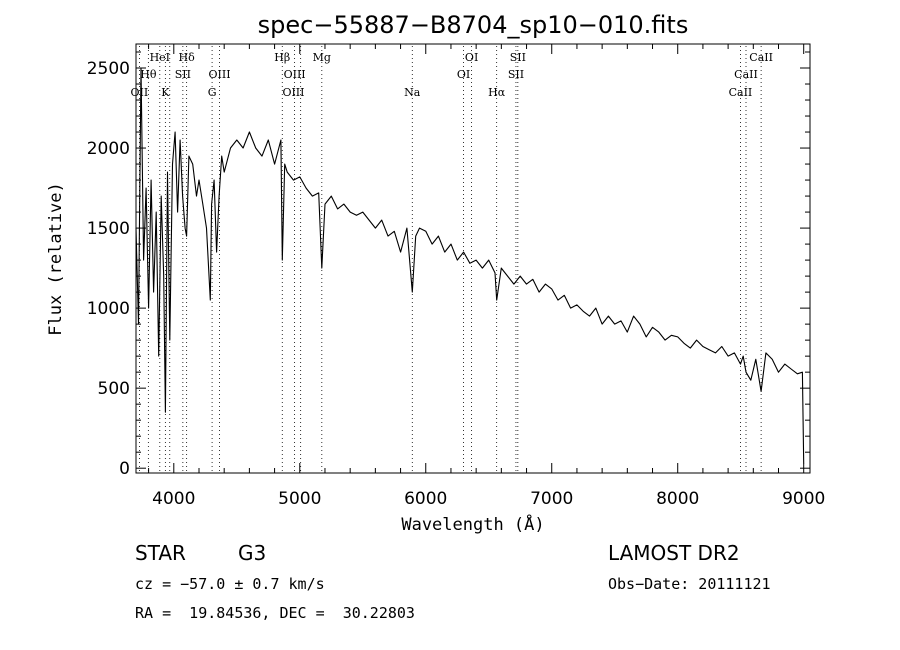  What do you see at coordinates (425, 499) in the screenshot?
I see `x-tick-label: 6000` at bounding box center [425, 499].